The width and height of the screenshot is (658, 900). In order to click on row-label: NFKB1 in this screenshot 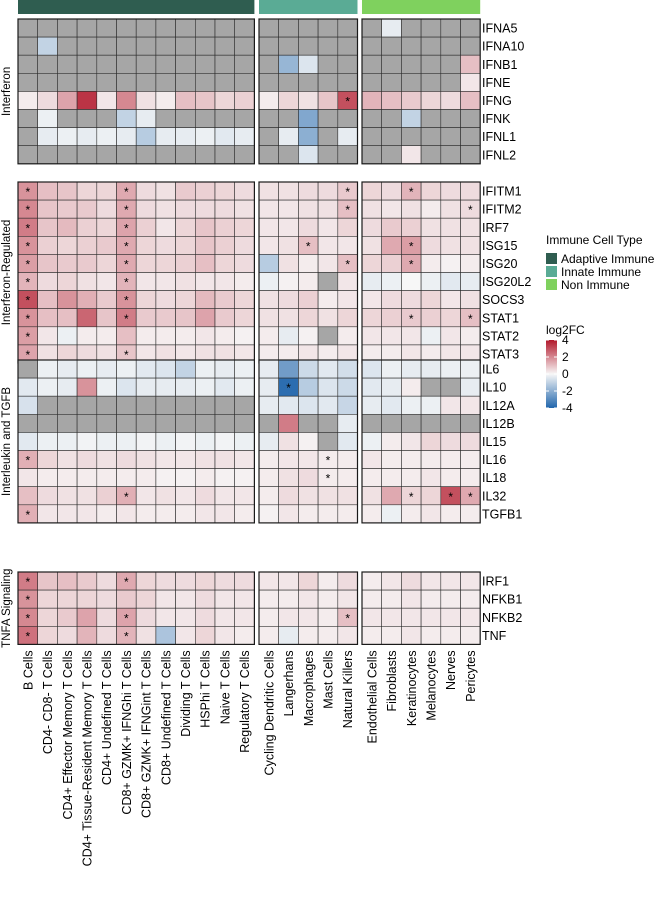, I will do `click(502, 600)`.